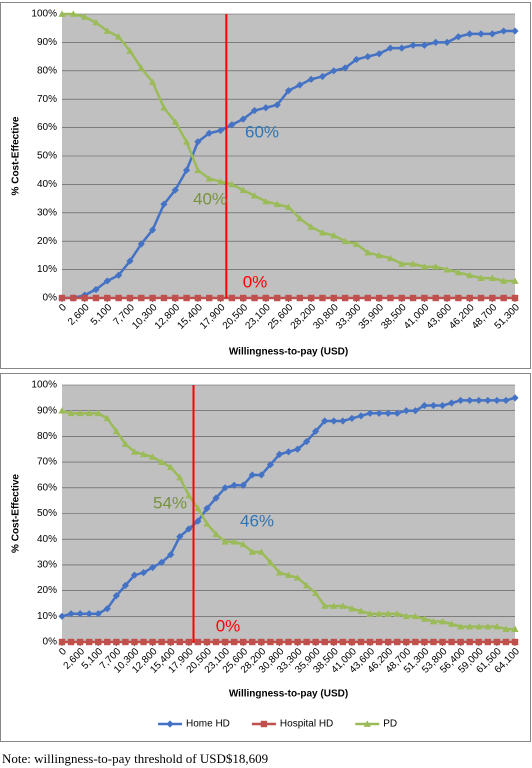 Image resolution: width=532 pixels, height=768 pixels. What do you see at coordinates (210, 198) in the screenshot?
I see `annotation: 40%` at bounding box center [210, 198].